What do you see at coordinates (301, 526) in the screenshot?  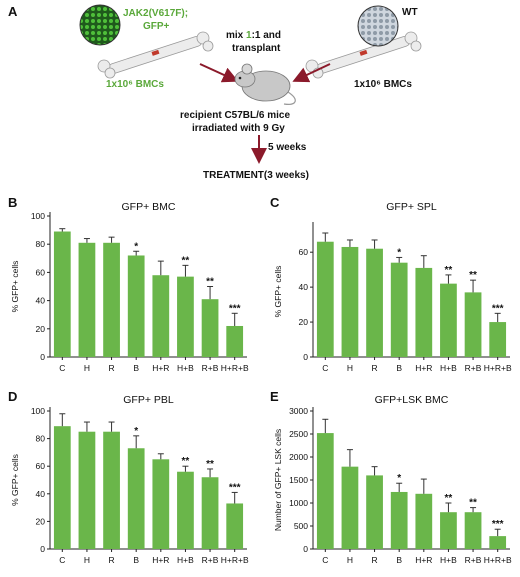 I see `y-tick-label: 500` at bounding box center [301, 526].